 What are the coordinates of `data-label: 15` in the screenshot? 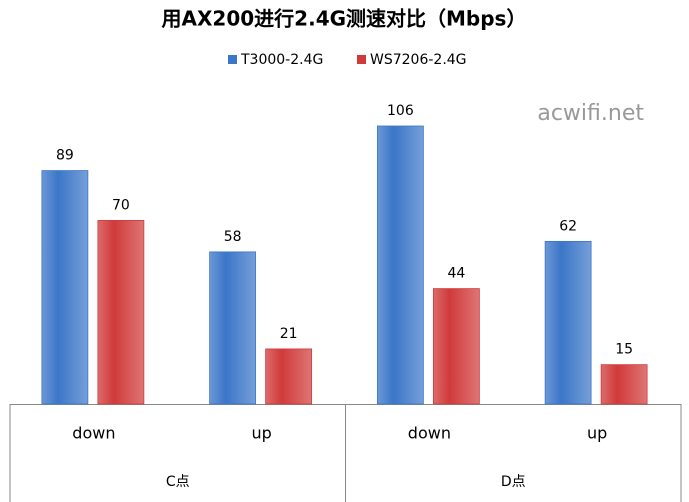 It's located at (624, 350).